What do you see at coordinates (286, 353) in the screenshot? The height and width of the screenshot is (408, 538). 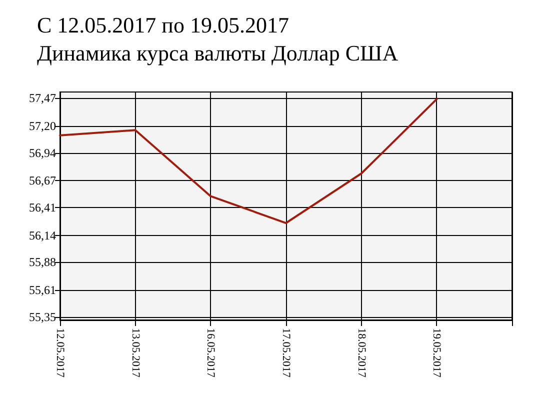 I see `x-tick-label: 17.05.2017` at bounding box center [286, 353].